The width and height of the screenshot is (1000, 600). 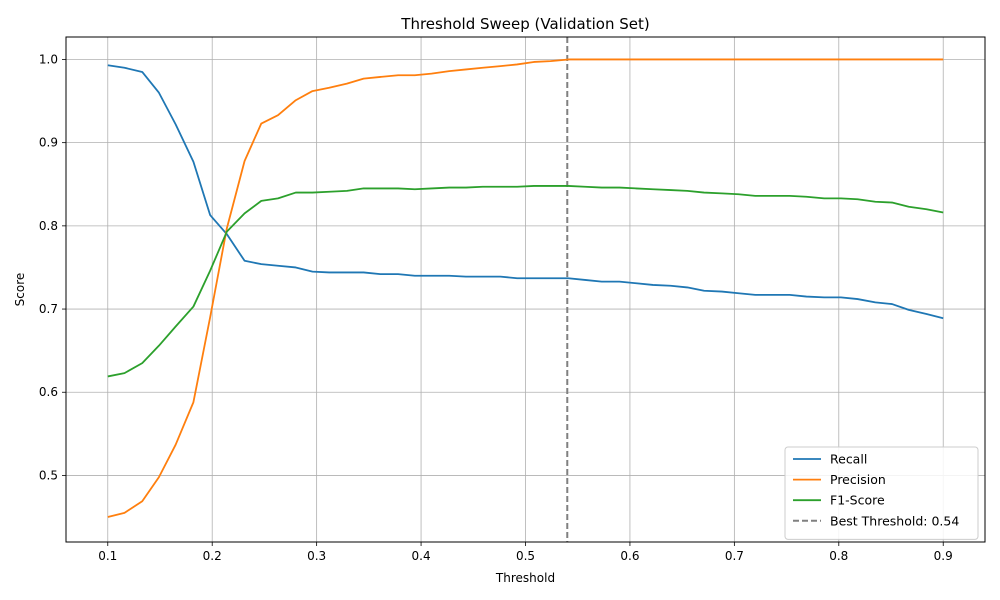 I want to click on legend-label: Precision, so click(x=858, y=479).